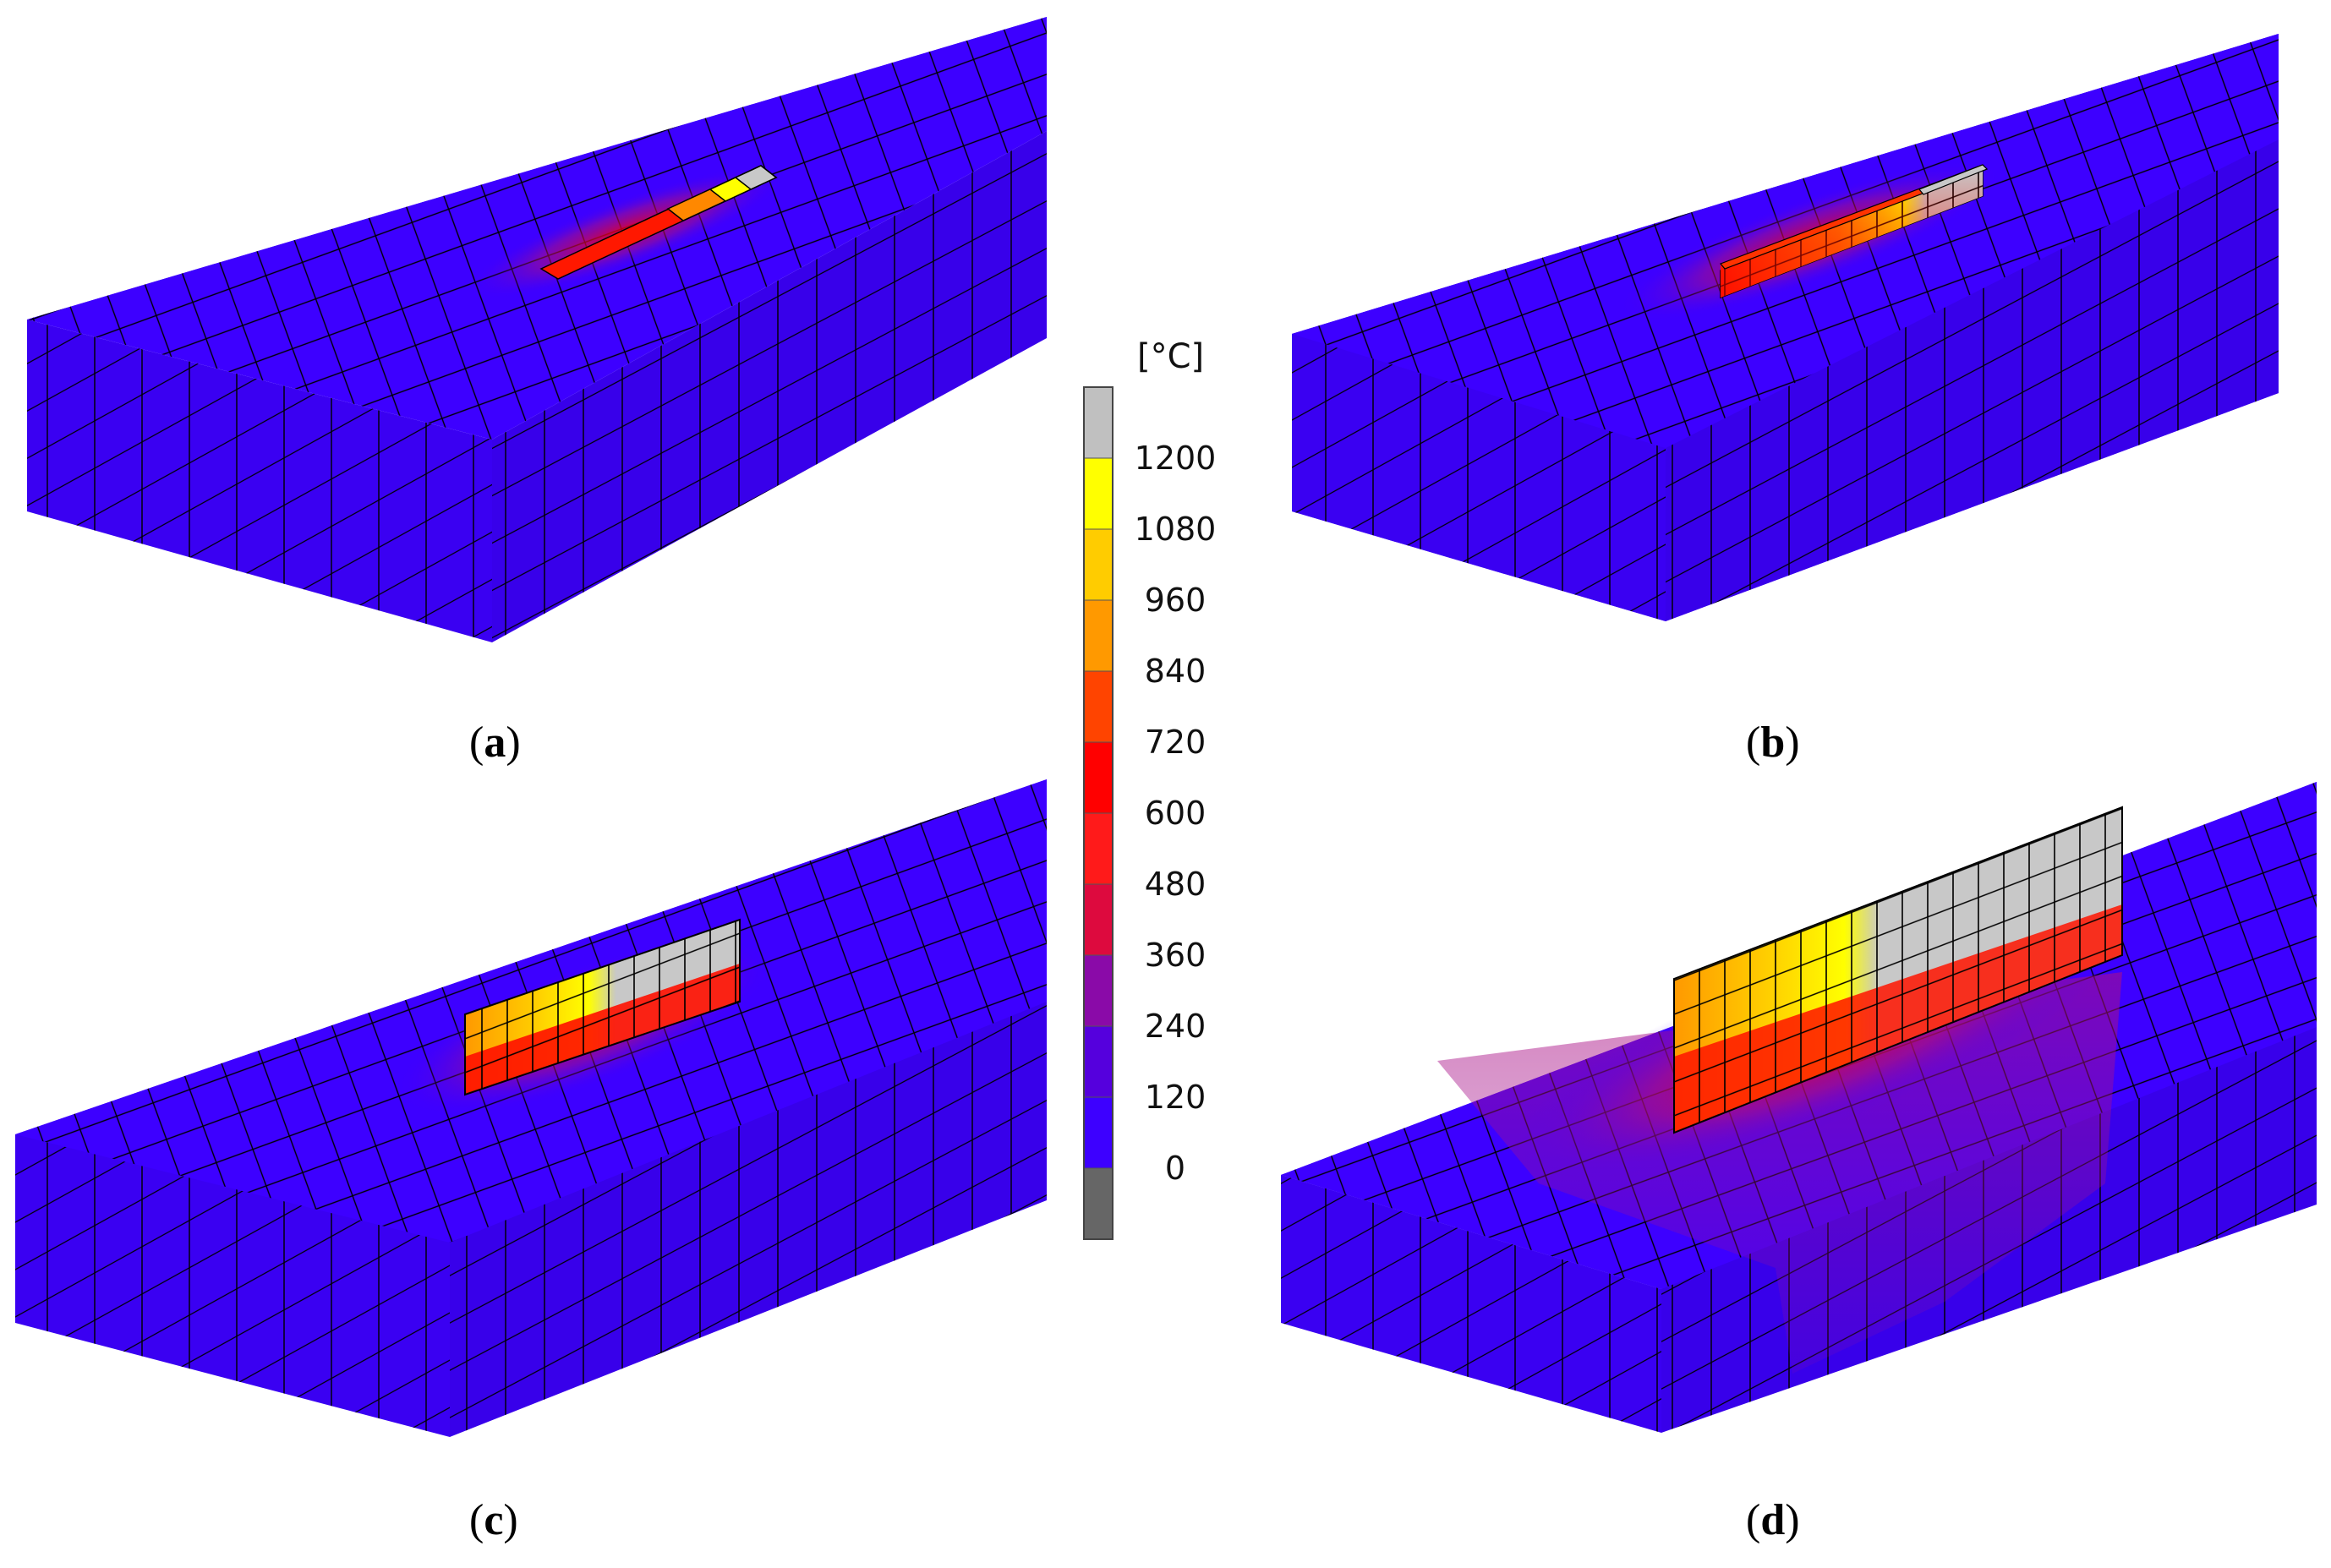 This screenshot has height=1568, width=2331. What do you see at coordinates (1176, 671) in the screenshot?
I see `colorbar-tick-label: 840` at bounding box center [1176, 671].